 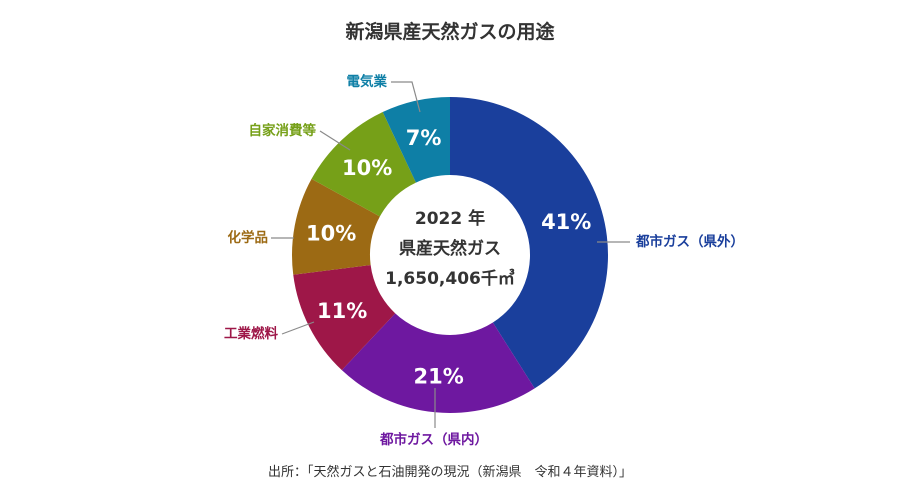 What do you see at coordinates (450, 472) in the screenshot?
I see `source-note: 出所：「天然ガスと石油開発の現況（新潟県 令和４年資料）」` at bounding box center [450, 472].